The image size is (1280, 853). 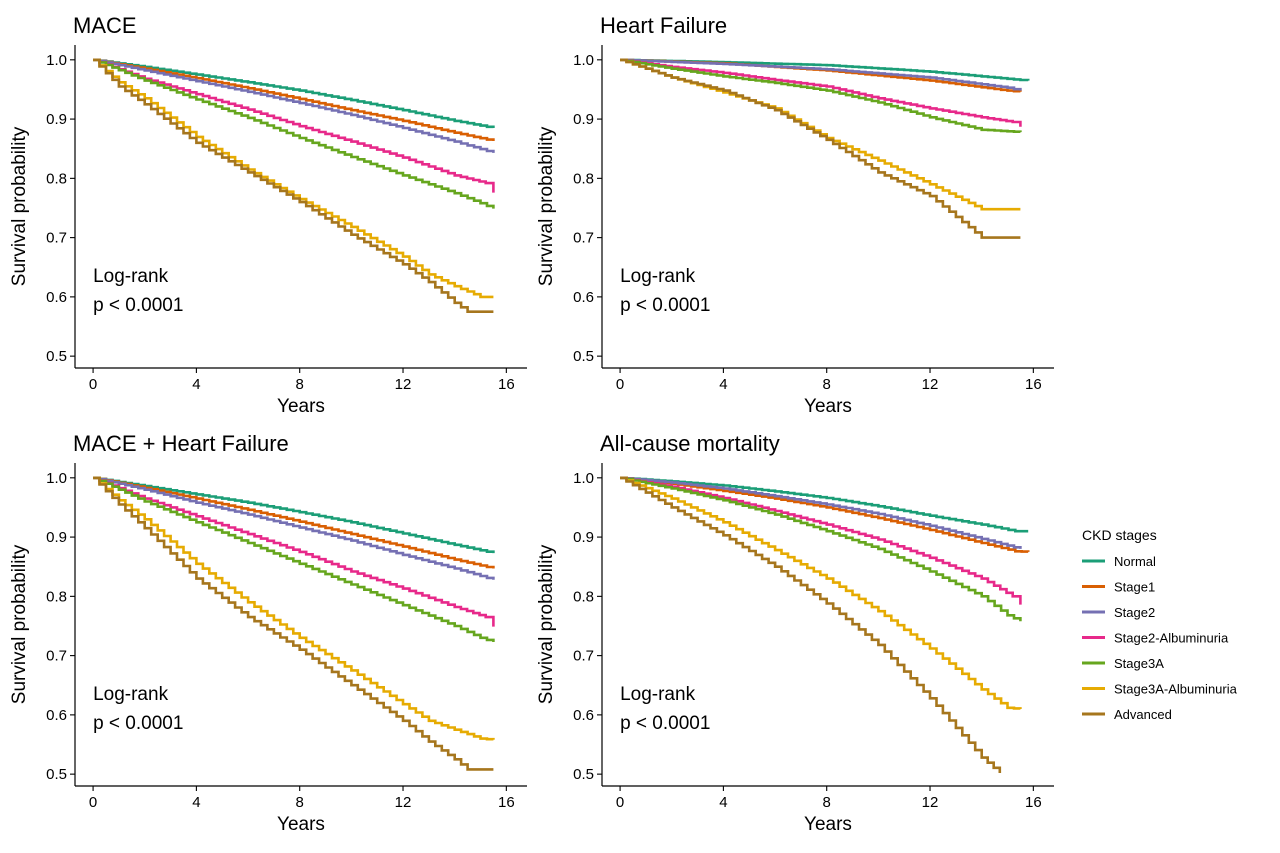 What do you see at coordinates (1134, 587) in the screenshot?
I see `legend-label-stage1: Stage1` at bounding box center [1134, 587].